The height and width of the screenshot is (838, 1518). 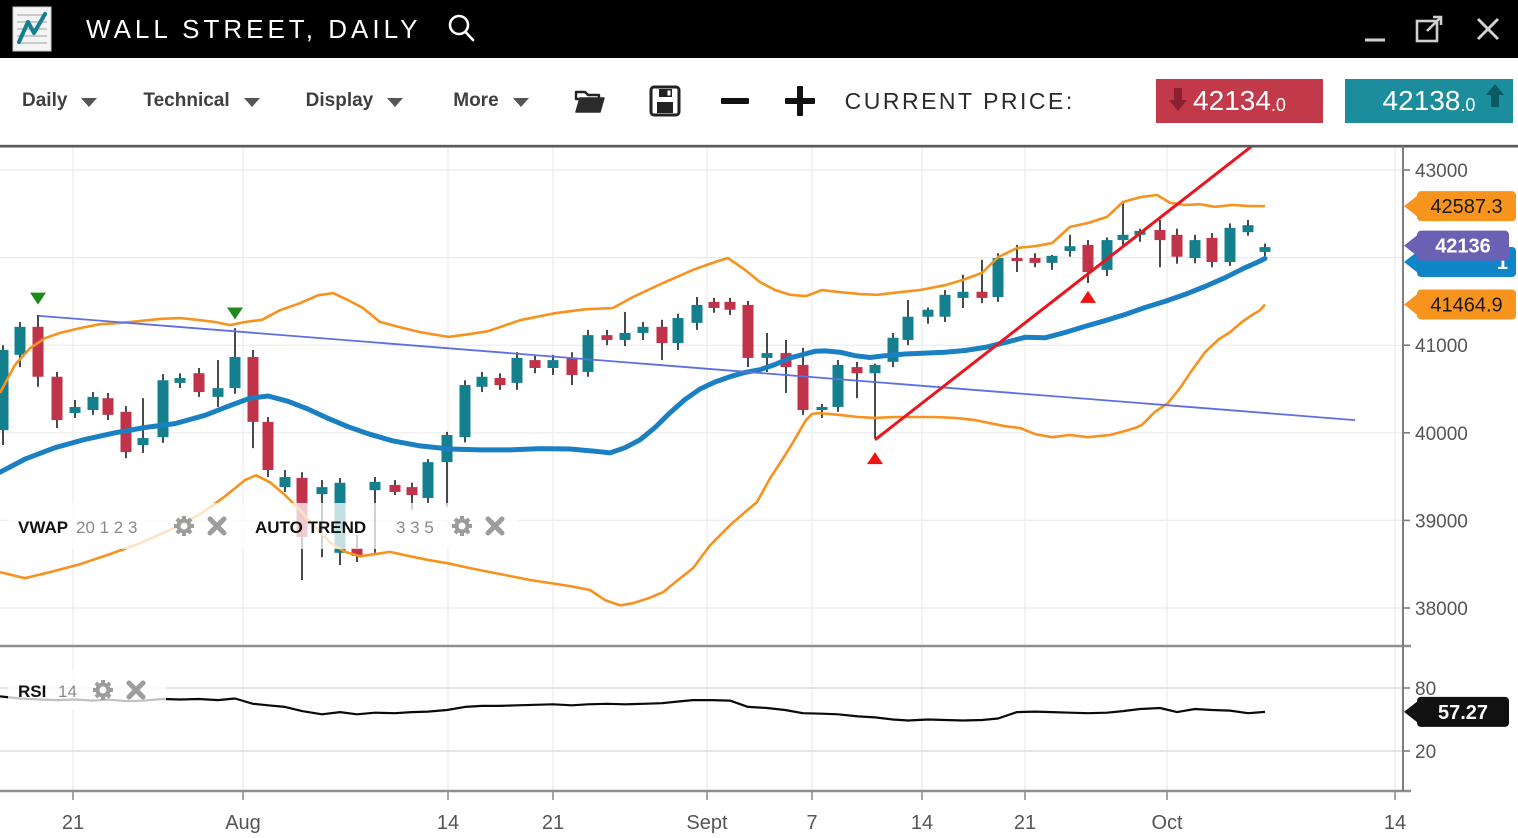 What do you see at coordinates (462, 526) in the screenshot?
I see `auto-trend-settings-gear-icon` at bounding box center [462, 526].